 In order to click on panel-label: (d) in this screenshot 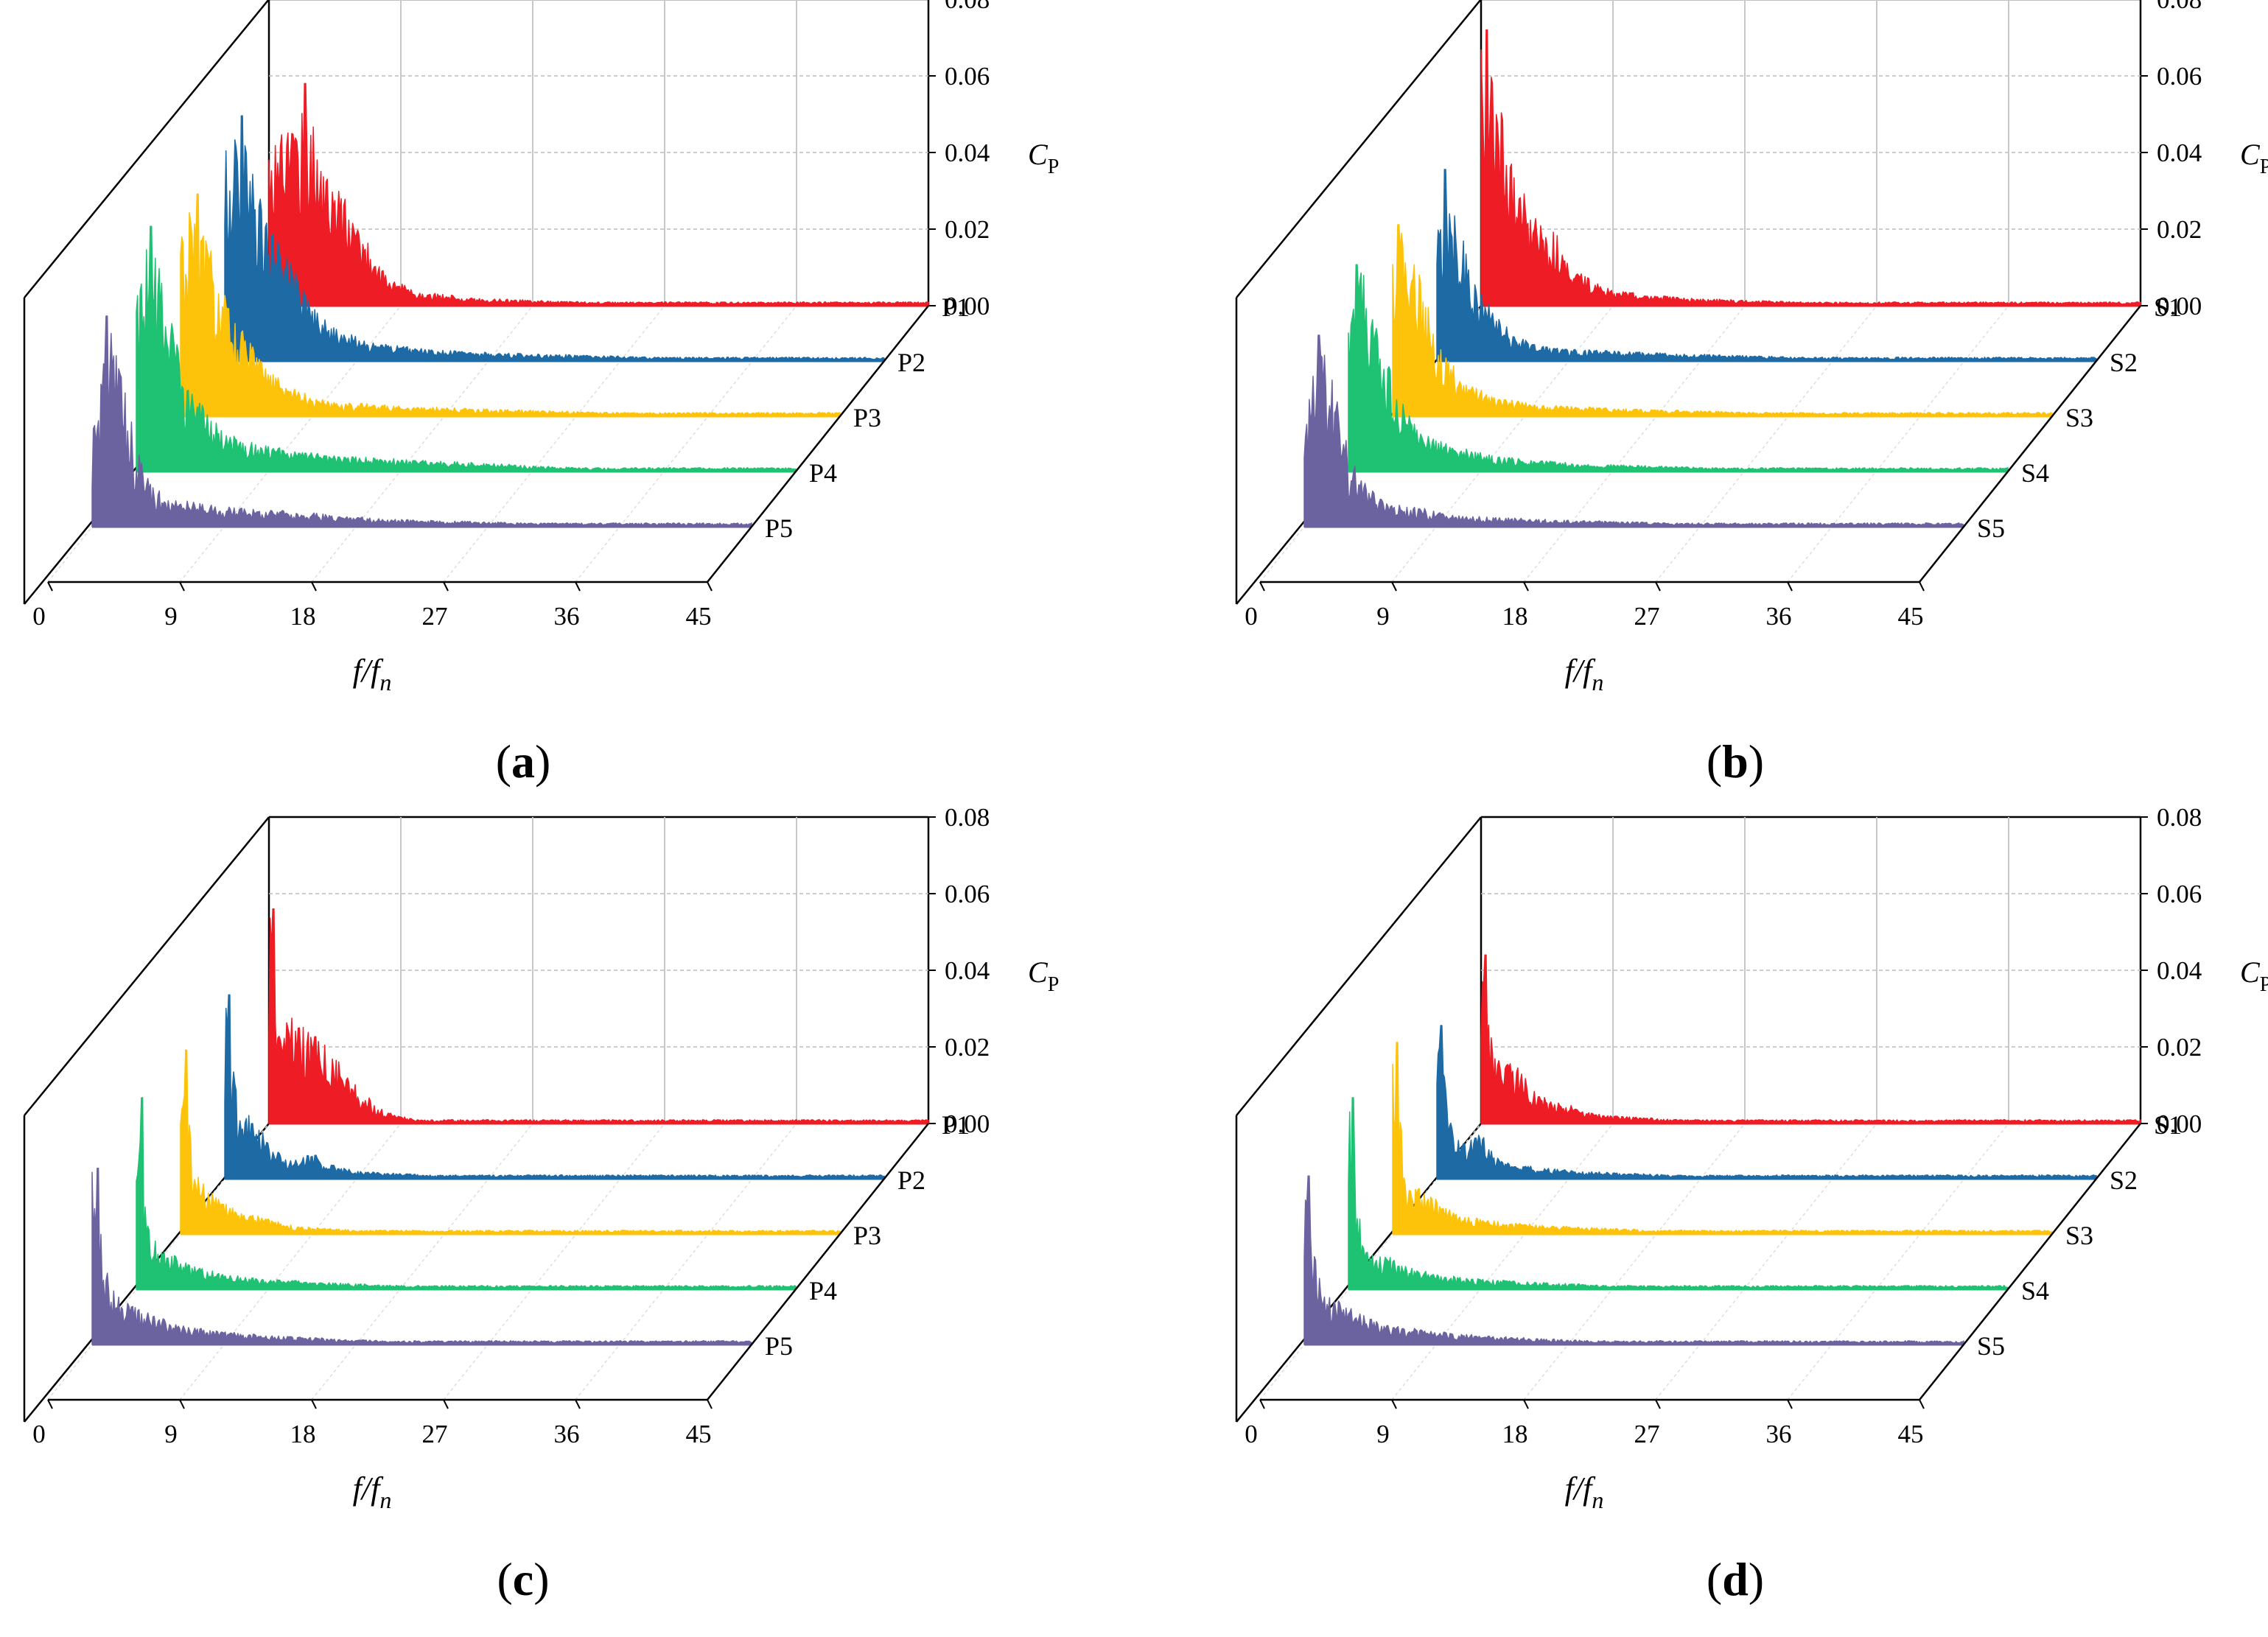, I will do `click(1736, 1579)`.